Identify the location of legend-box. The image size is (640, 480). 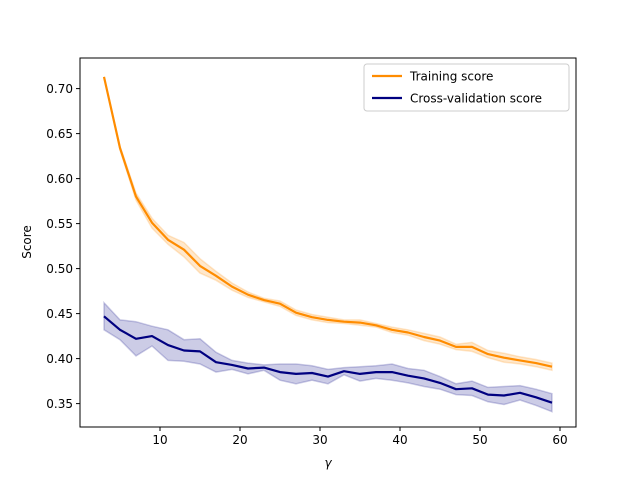
(466, 87).